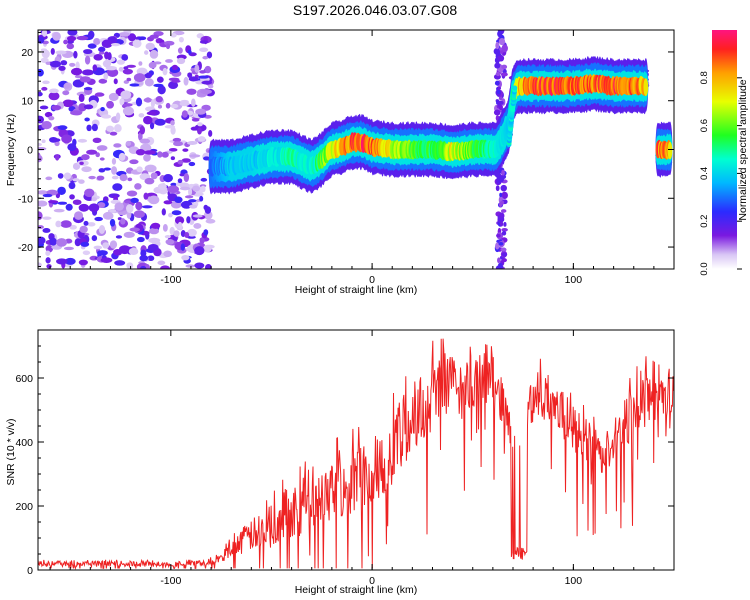  I want to click on colorbar-tick-label: 0.2, so click(704, 221).